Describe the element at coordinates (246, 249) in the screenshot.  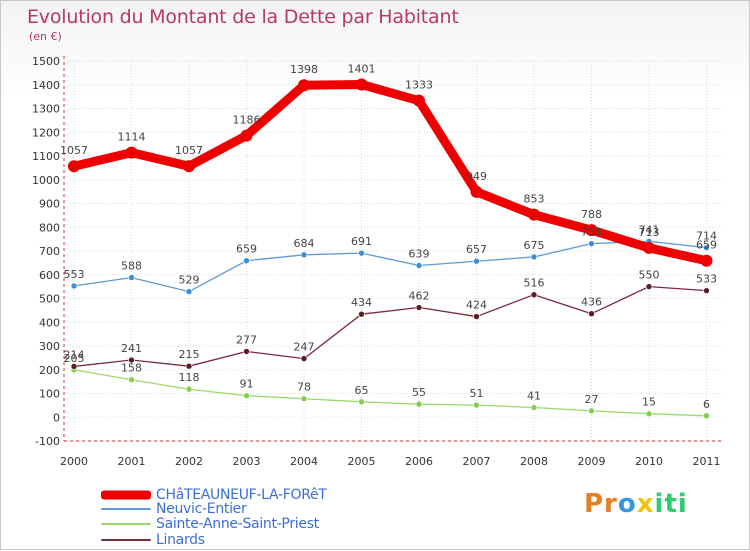
I see `data-label-neuvic-entier-2003: 659` at that location.